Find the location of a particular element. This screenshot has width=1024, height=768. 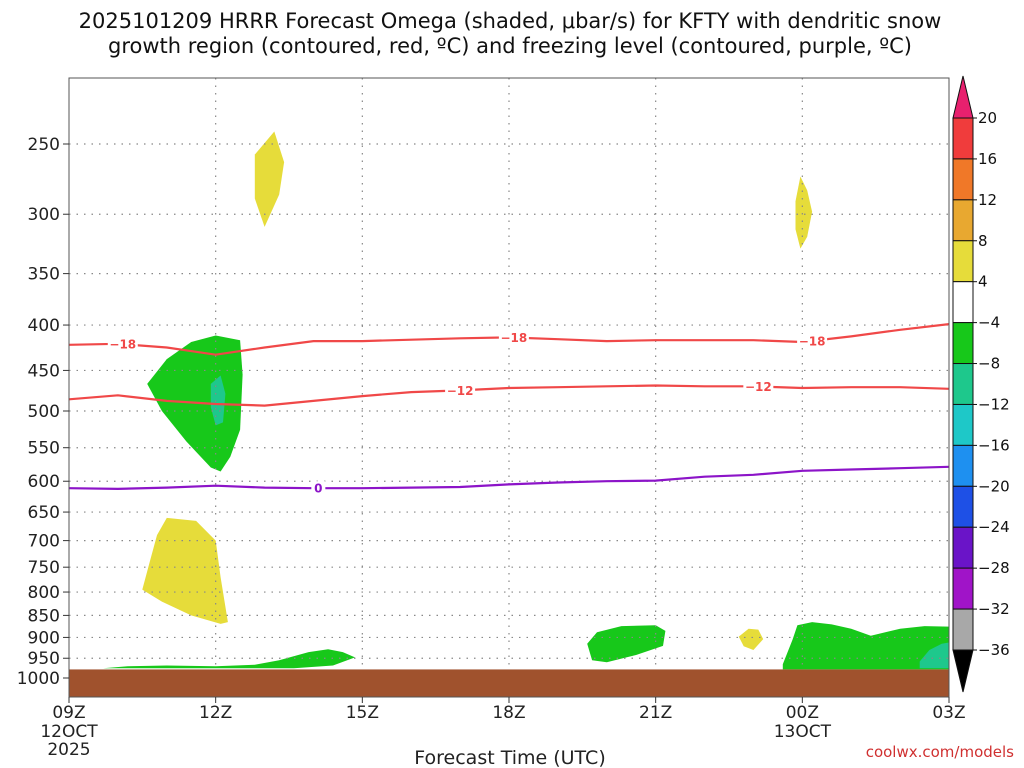

contour-label-bg--18-1 is located at coordinates (513, 337).